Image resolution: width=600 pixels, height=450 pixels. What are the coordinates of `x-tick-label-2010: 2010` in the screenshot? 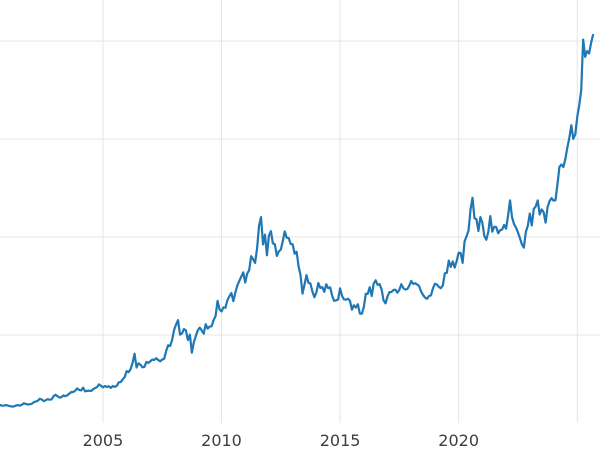 It's located at (221, 440).